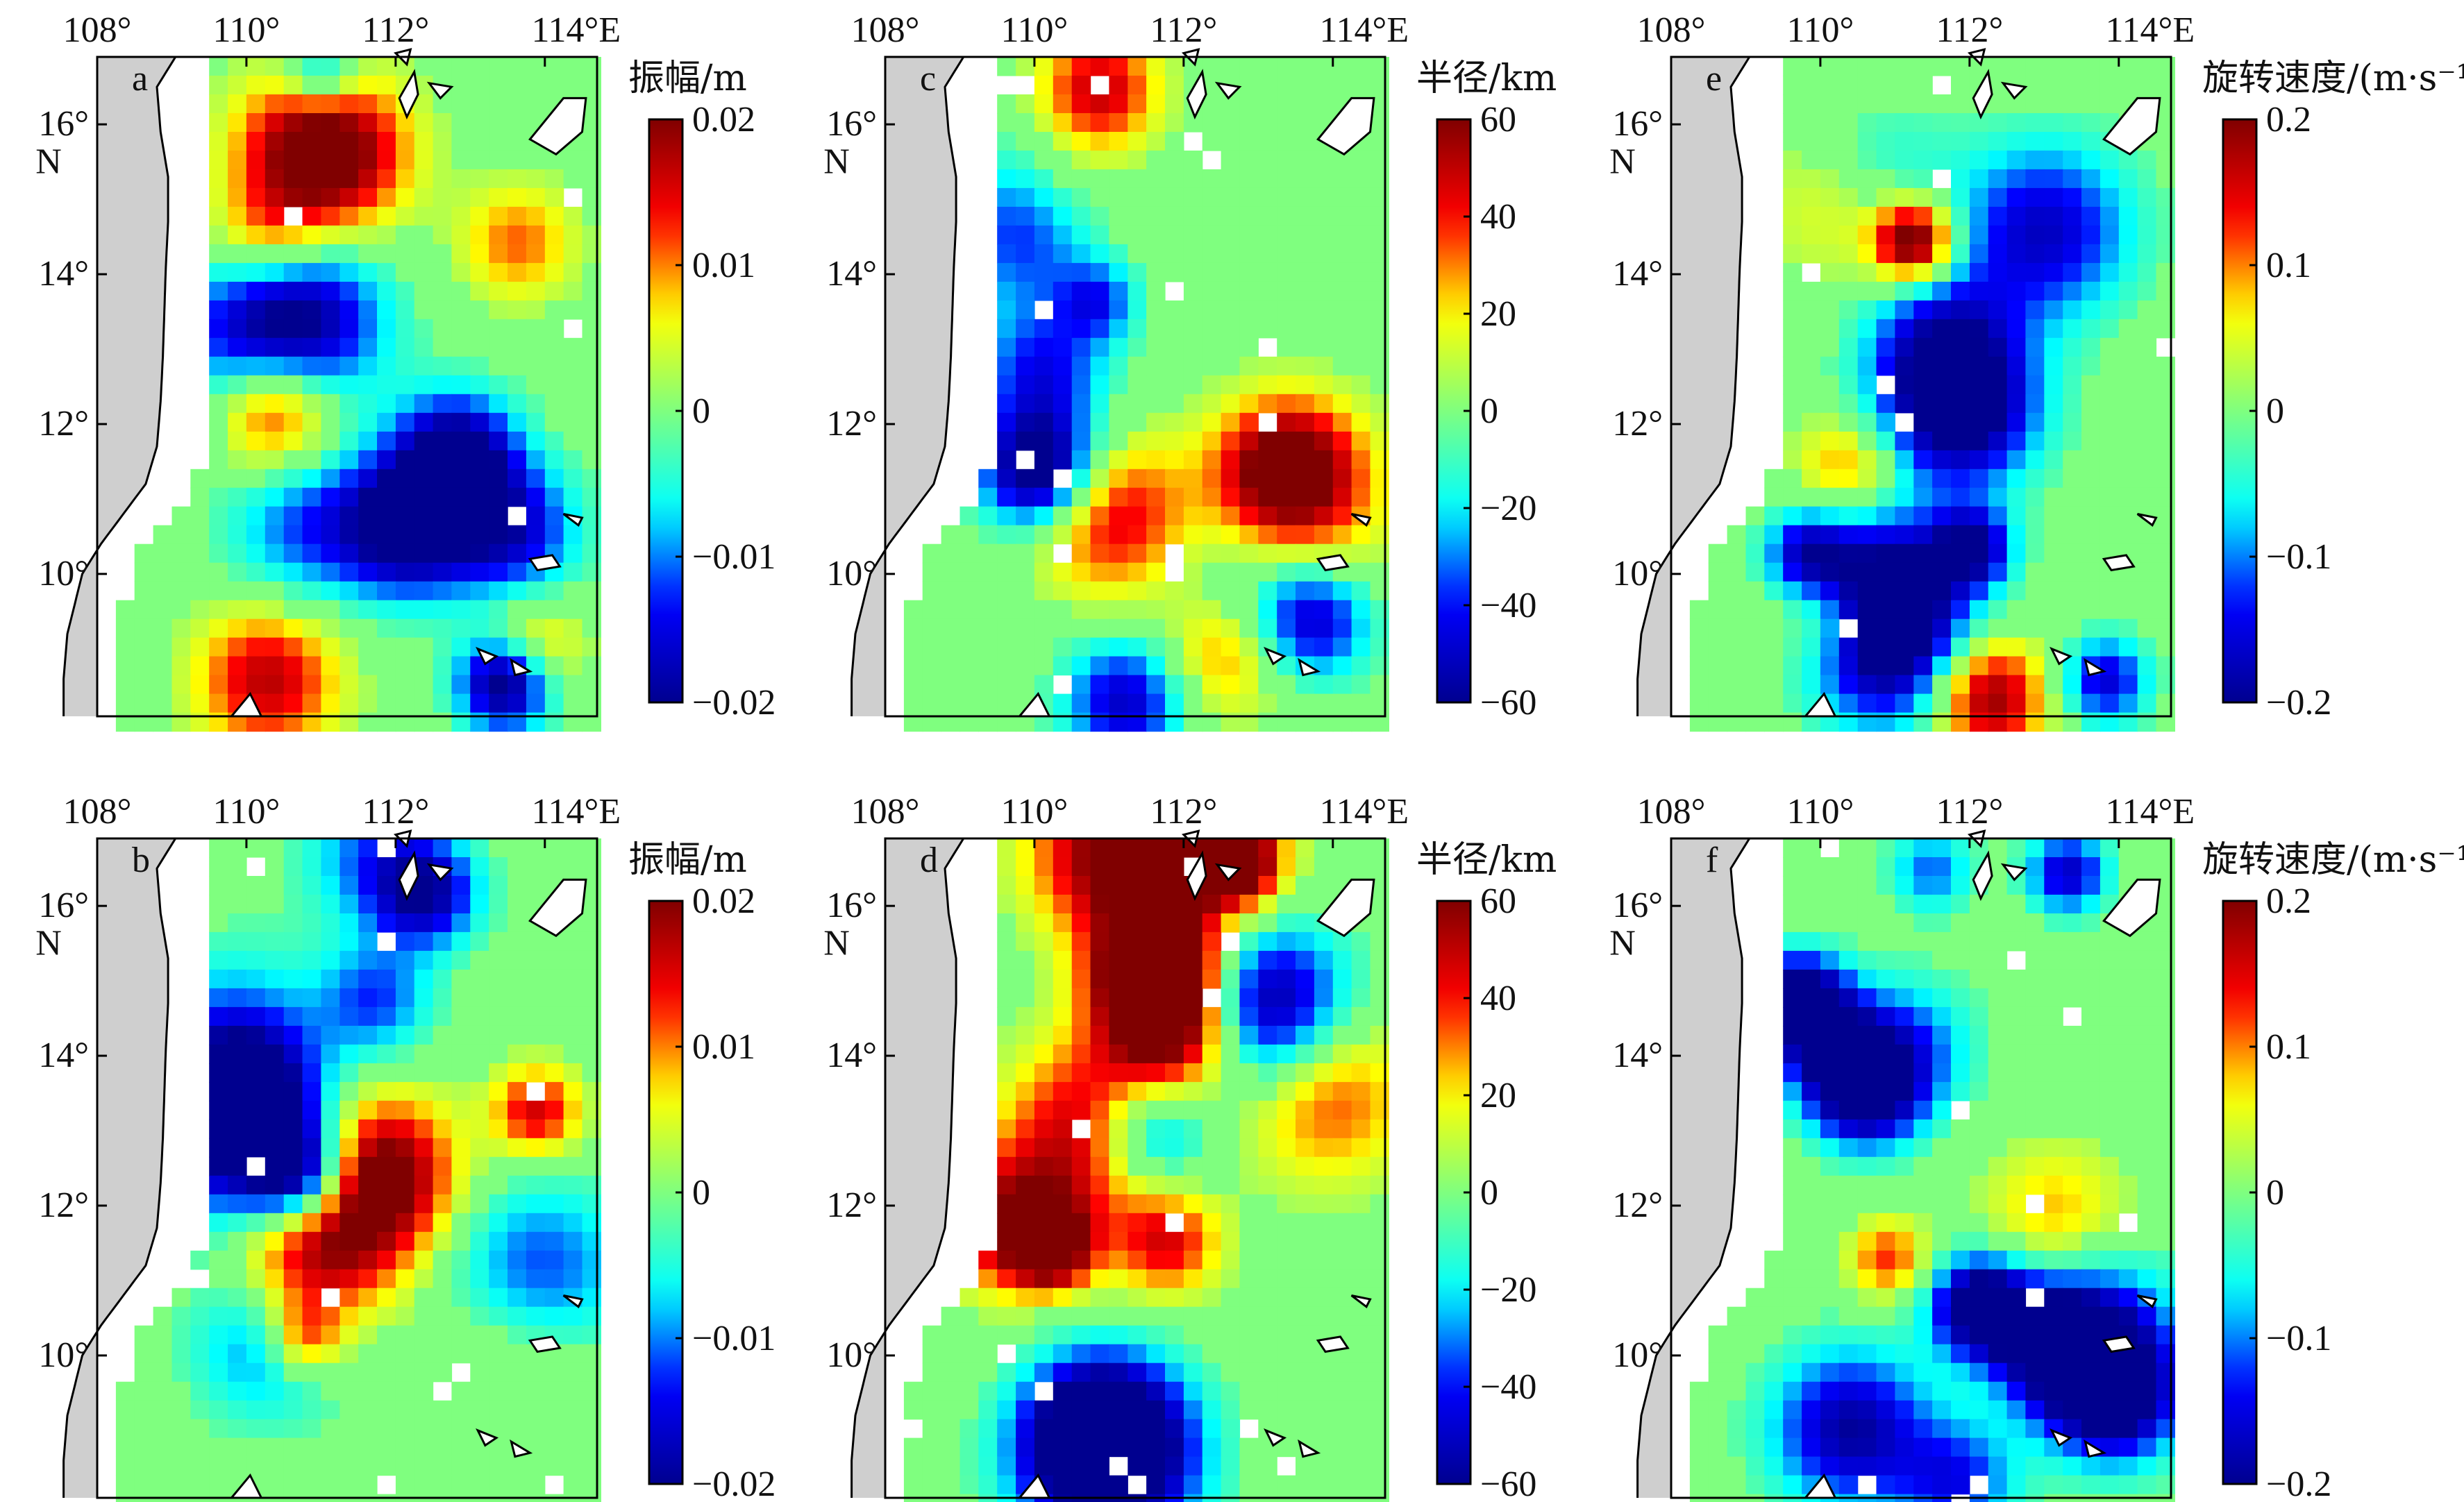 This screenshot has width=2464, height=1502. What do you see at coordinates (2275, 411) in the screenshot?
I see `colorbar-tick-label: 0` at bounding box center [2275, 411].